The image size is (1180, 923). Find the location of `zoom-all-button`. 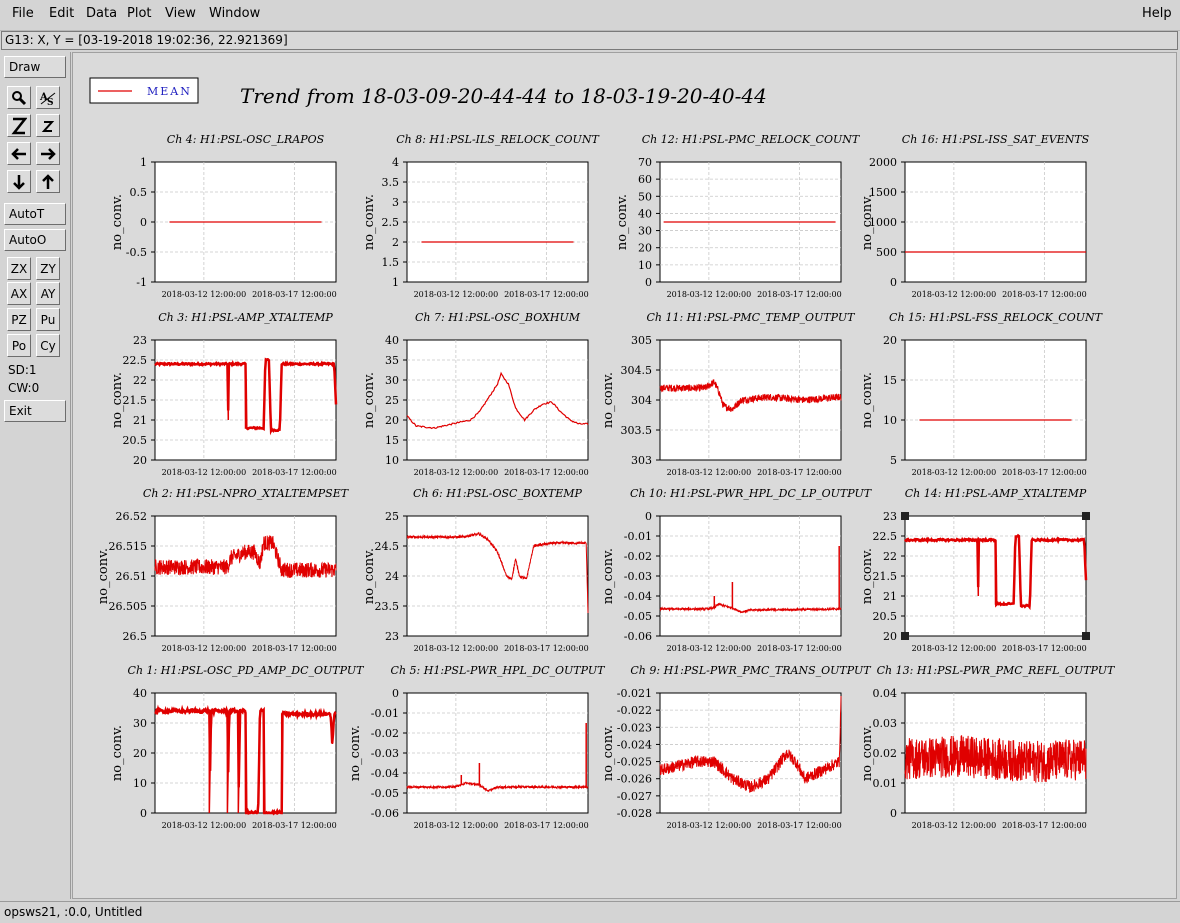

zoom-all-button is located at coordinates (19, 125).